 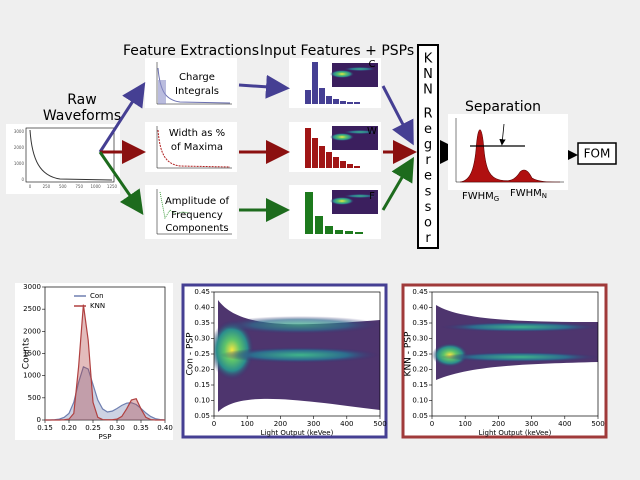 I want to click on regressor-letter: R, so click(x=427, y=113).